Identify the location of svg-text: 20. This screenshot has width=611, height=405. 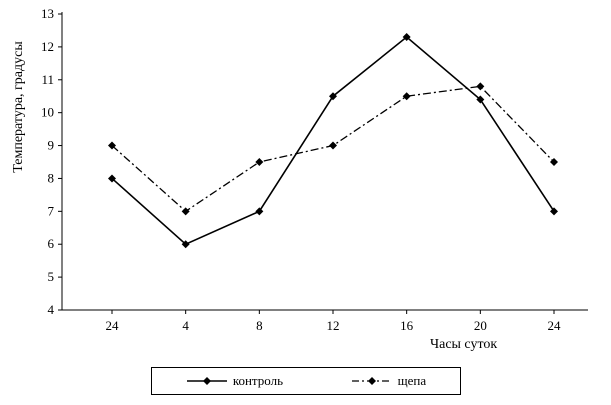
(480, 325).